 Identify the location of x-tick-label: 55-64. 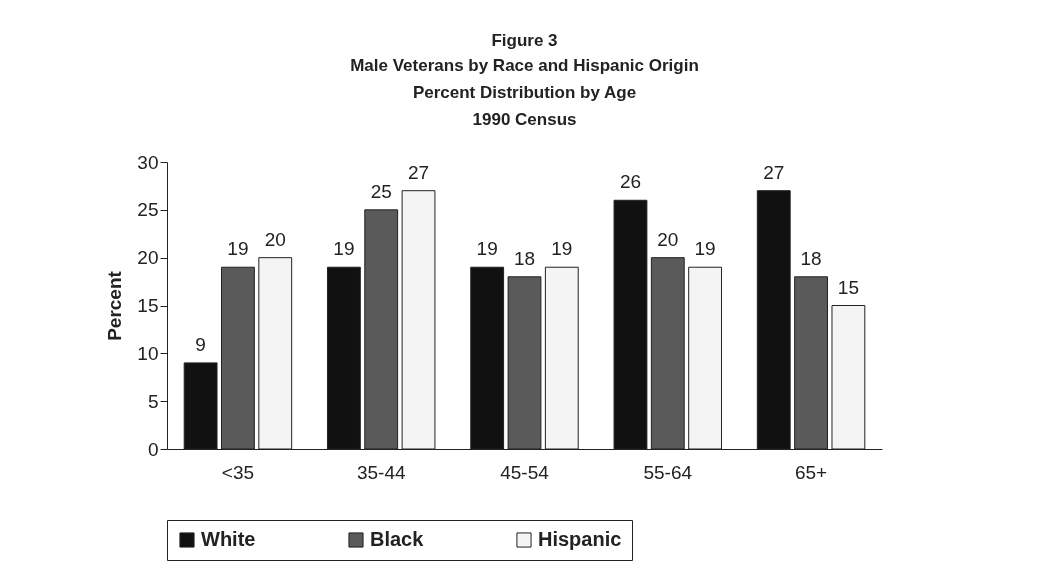
(668, 472).